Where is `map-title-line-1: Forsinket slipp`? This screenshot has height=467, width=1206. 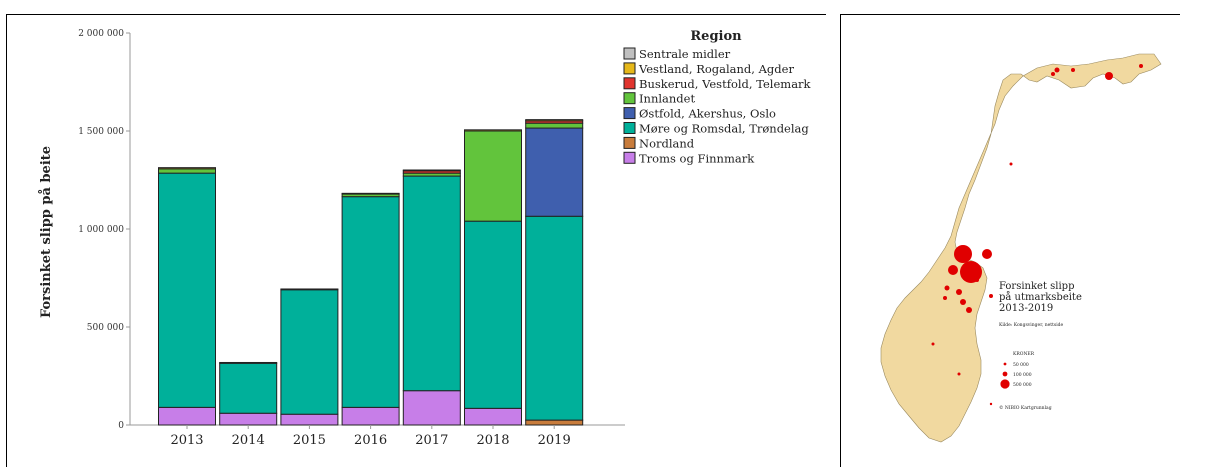 map-title-line-1: Forsinket slipp is located at coordinates (1036, 286).